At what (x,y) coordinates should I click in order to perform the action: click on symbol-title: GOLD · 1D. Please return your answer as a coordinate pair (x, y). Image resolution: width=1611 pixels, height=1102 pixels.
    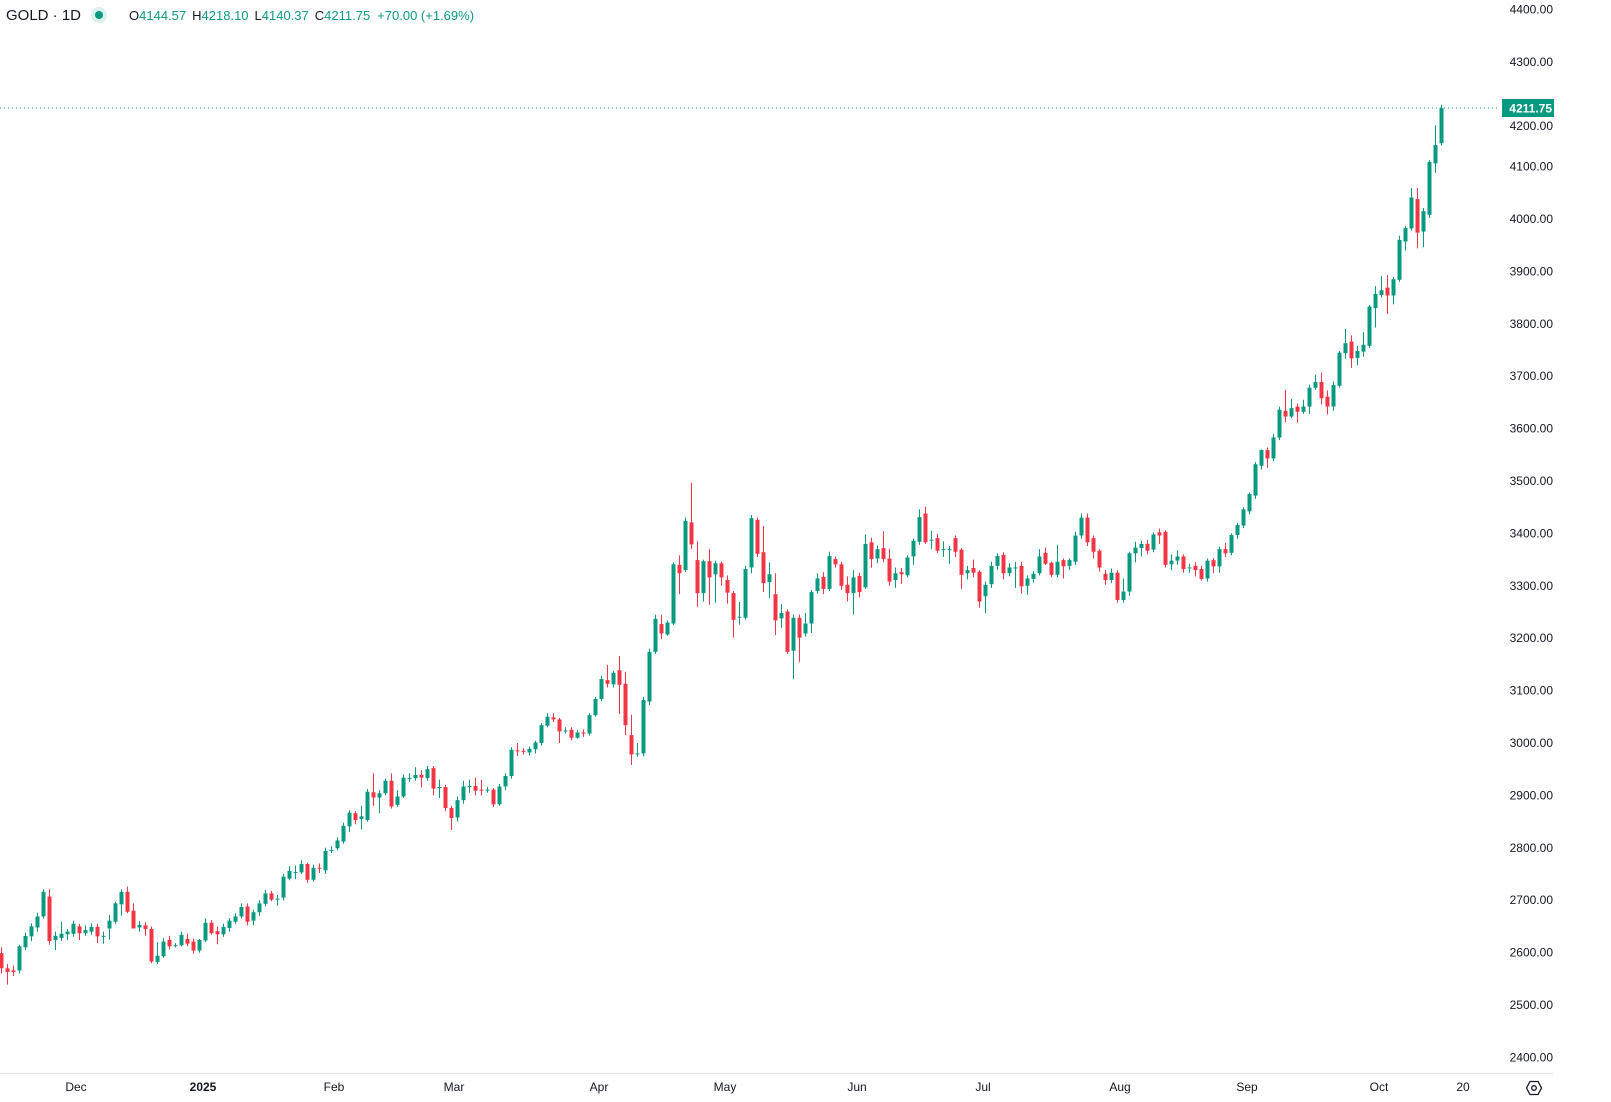
    Looking at the image, I should click on (44, 15).